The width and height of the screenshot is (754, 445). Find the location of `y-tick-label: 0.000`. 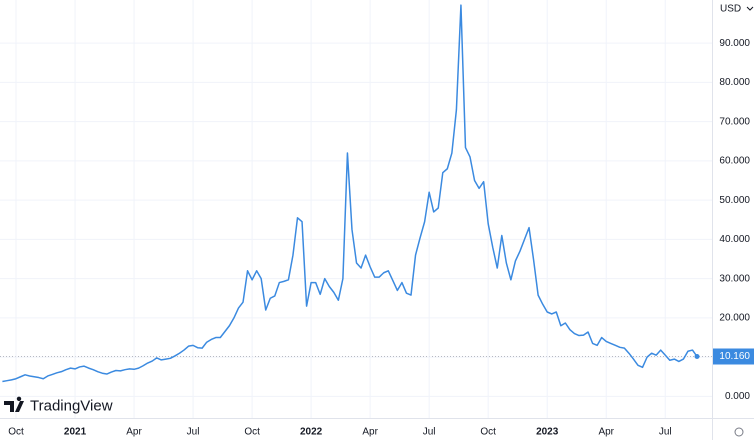

y-tick-label: 0.000 is located at coordinates (737, 396).